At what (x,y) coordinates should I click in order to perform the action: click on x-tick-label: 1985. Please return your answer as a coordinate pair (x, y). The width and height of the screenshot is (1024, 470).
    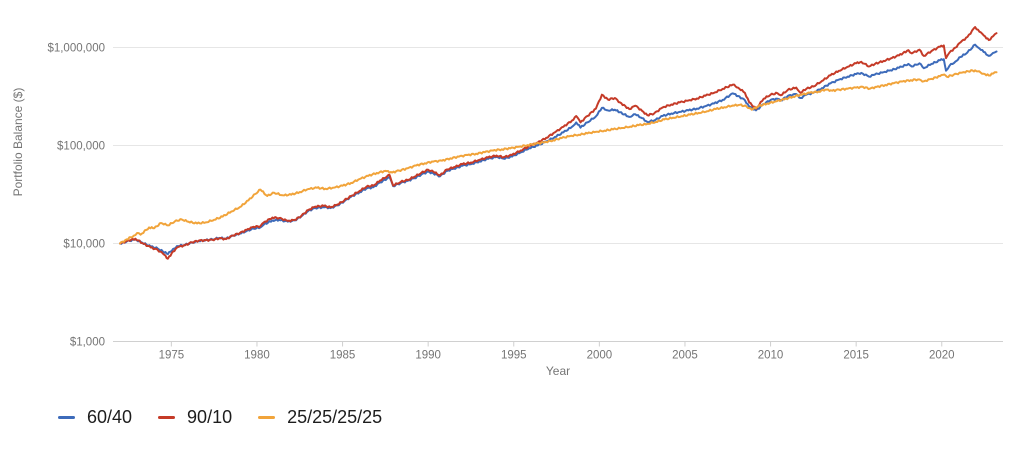
    Looking at the image, I should click on (343, 356).